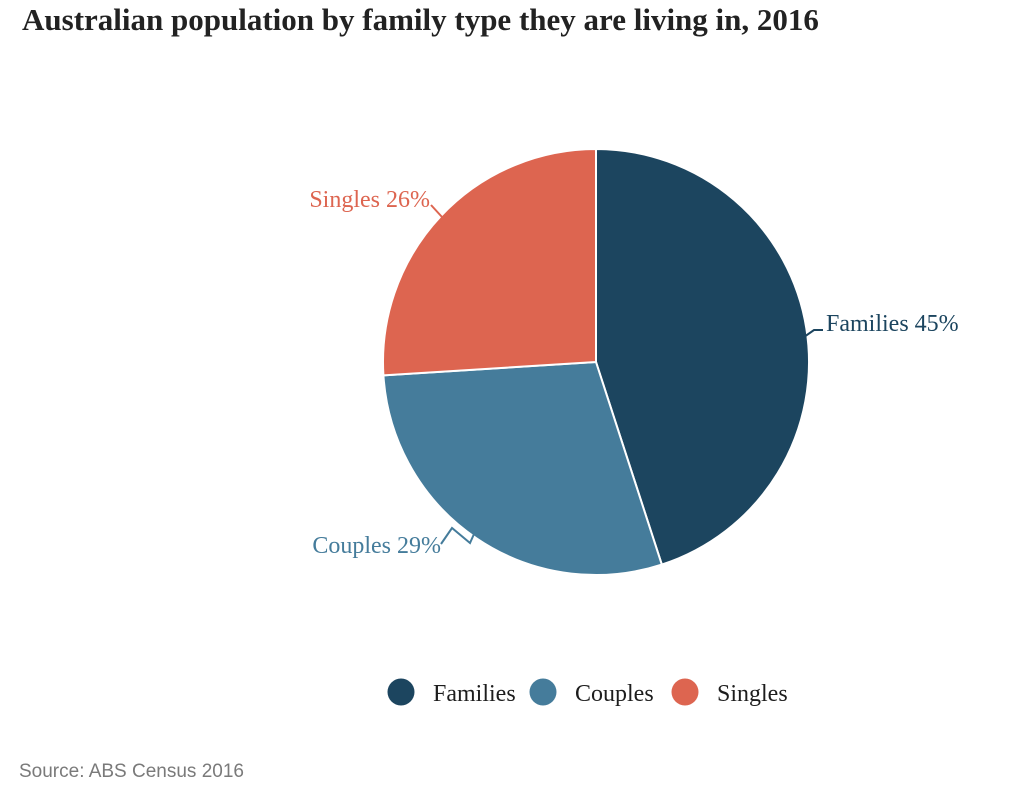  Describe the element at coordinates (614, 694) in the screenshot. I see `legend-label-couples: Couples` at that location.